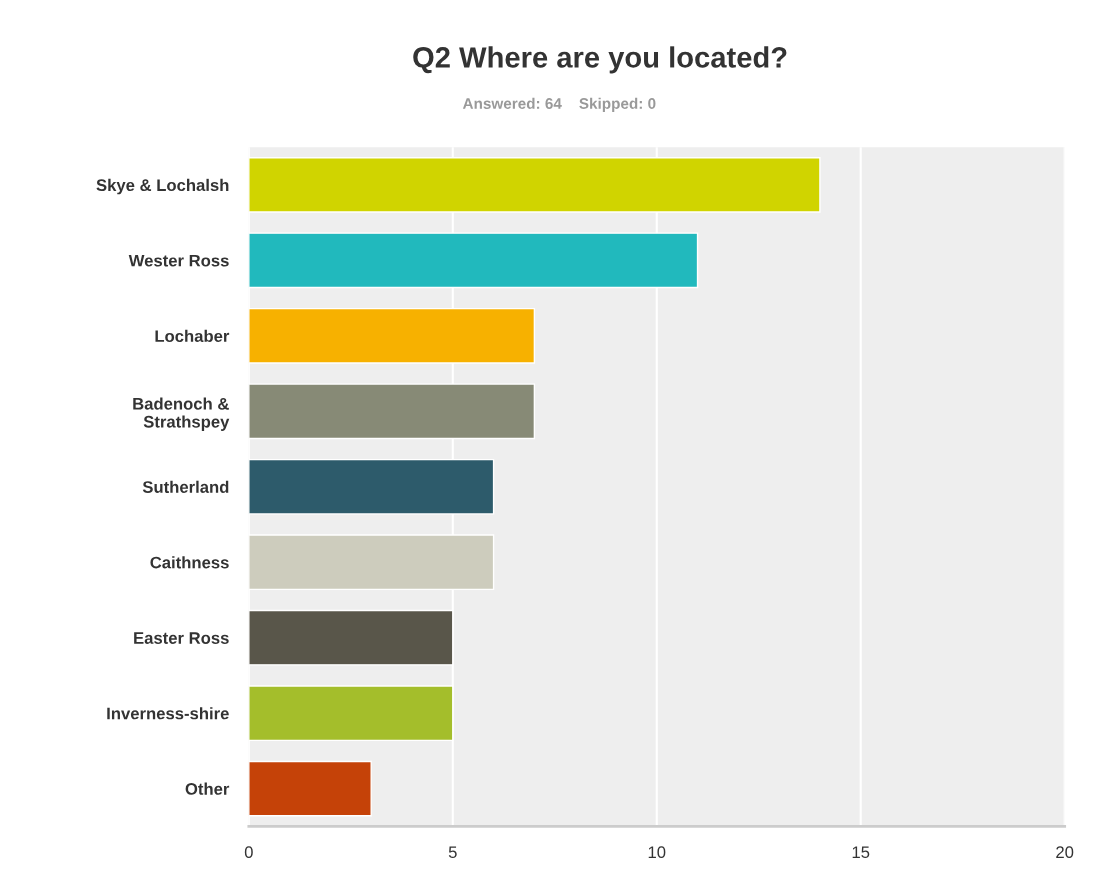 The image size is (1101, 881). I want to click on y-tick-label: Caithness, so click(189, 562).